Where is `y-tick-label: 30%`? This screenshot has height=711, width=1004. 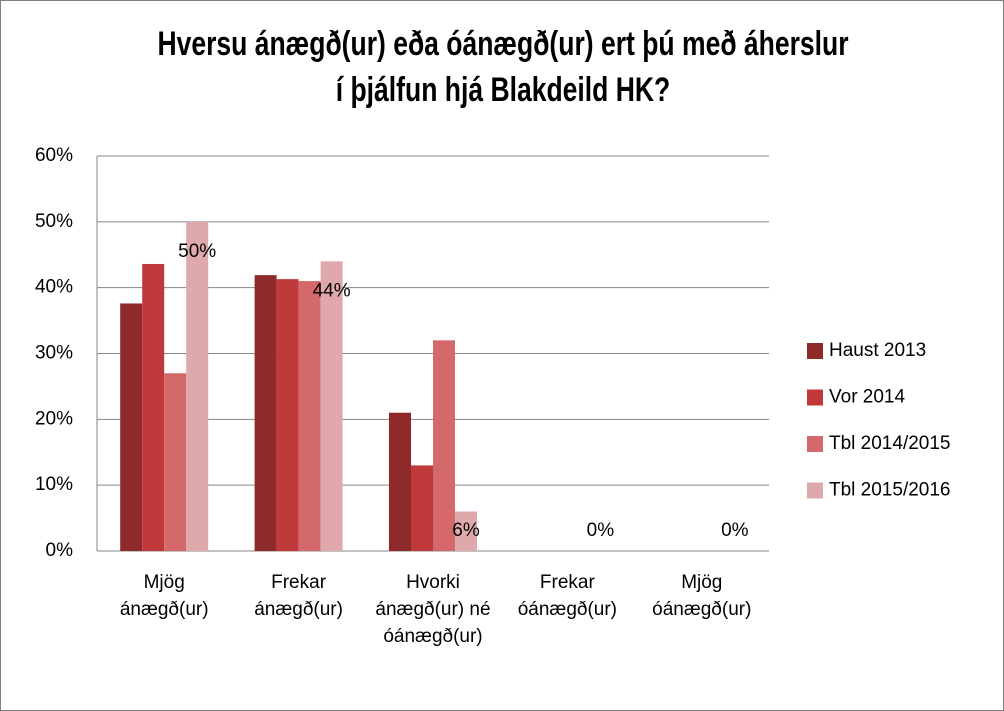 y-tick-label: 30% is located at coordinates (54, 353).